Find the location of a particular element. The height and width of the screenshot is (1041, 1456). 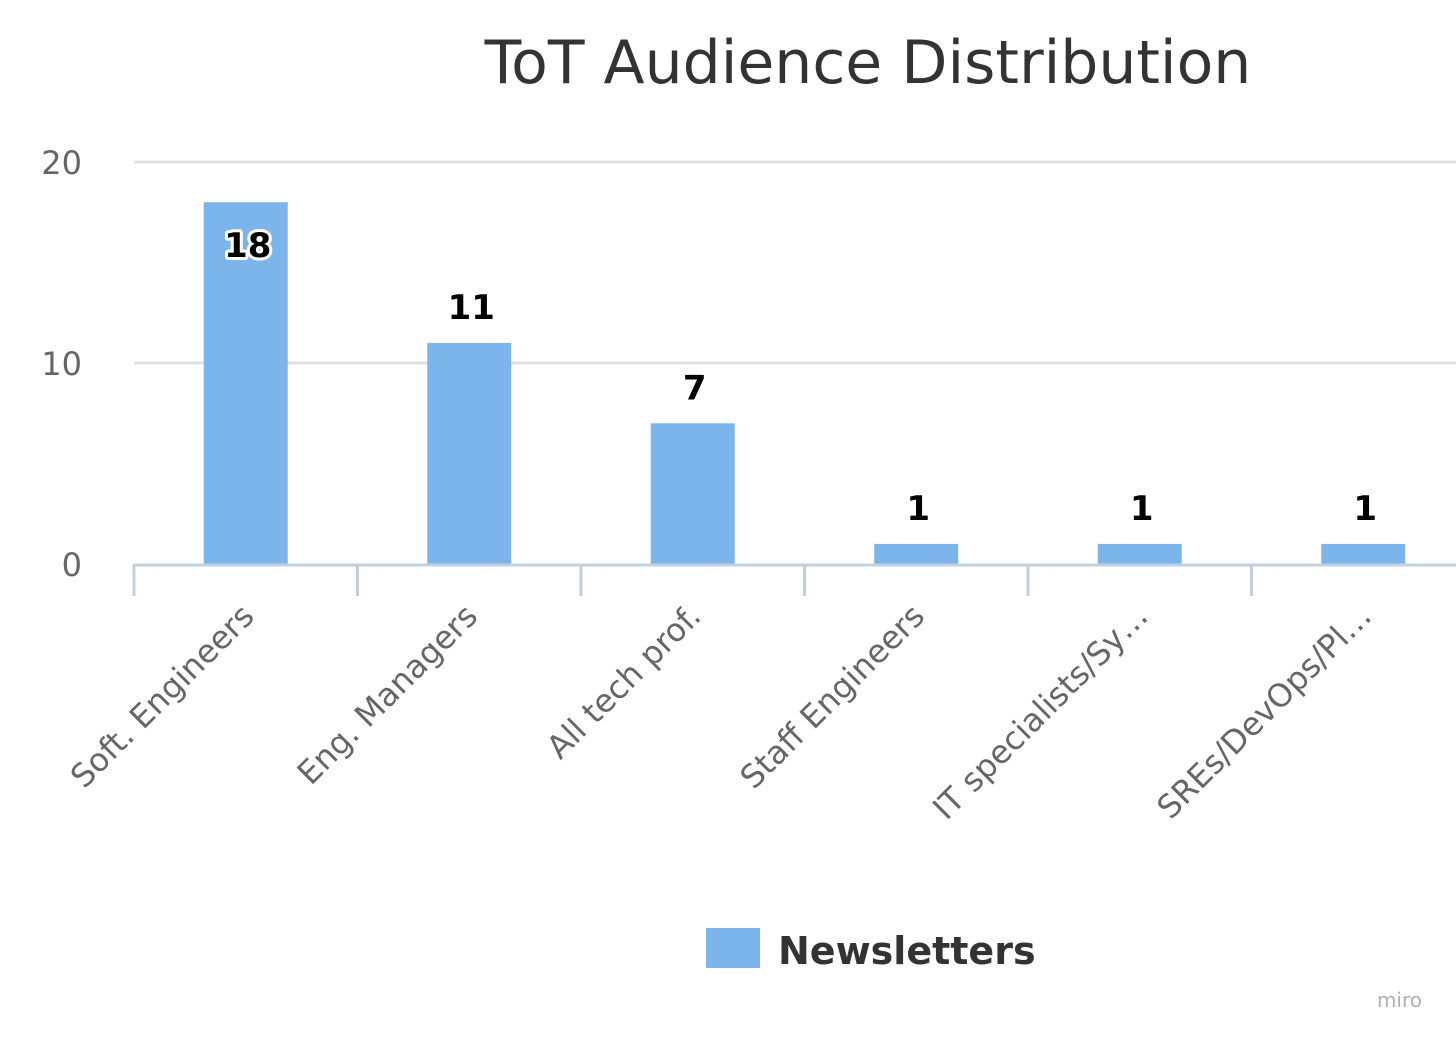

legend-swatch-newsletters is located at coordinates (733, 948).